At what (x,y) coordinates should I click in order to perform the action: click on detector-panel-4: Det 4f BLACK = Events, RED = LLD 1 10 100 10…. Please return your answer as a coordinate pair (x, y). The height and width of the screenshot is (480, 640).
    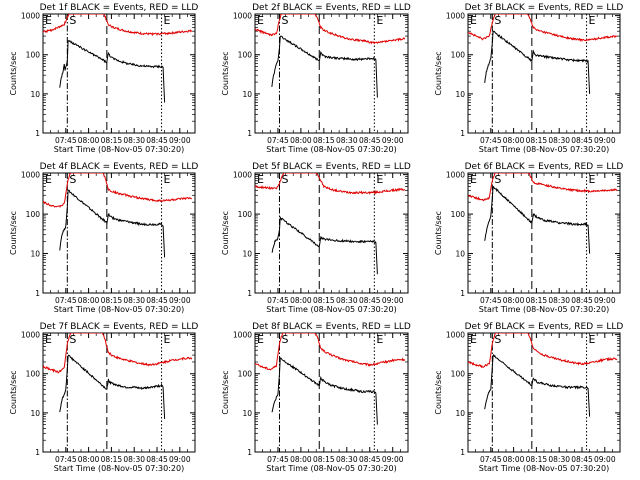
    Looking at the image, I should click on (103, 238).